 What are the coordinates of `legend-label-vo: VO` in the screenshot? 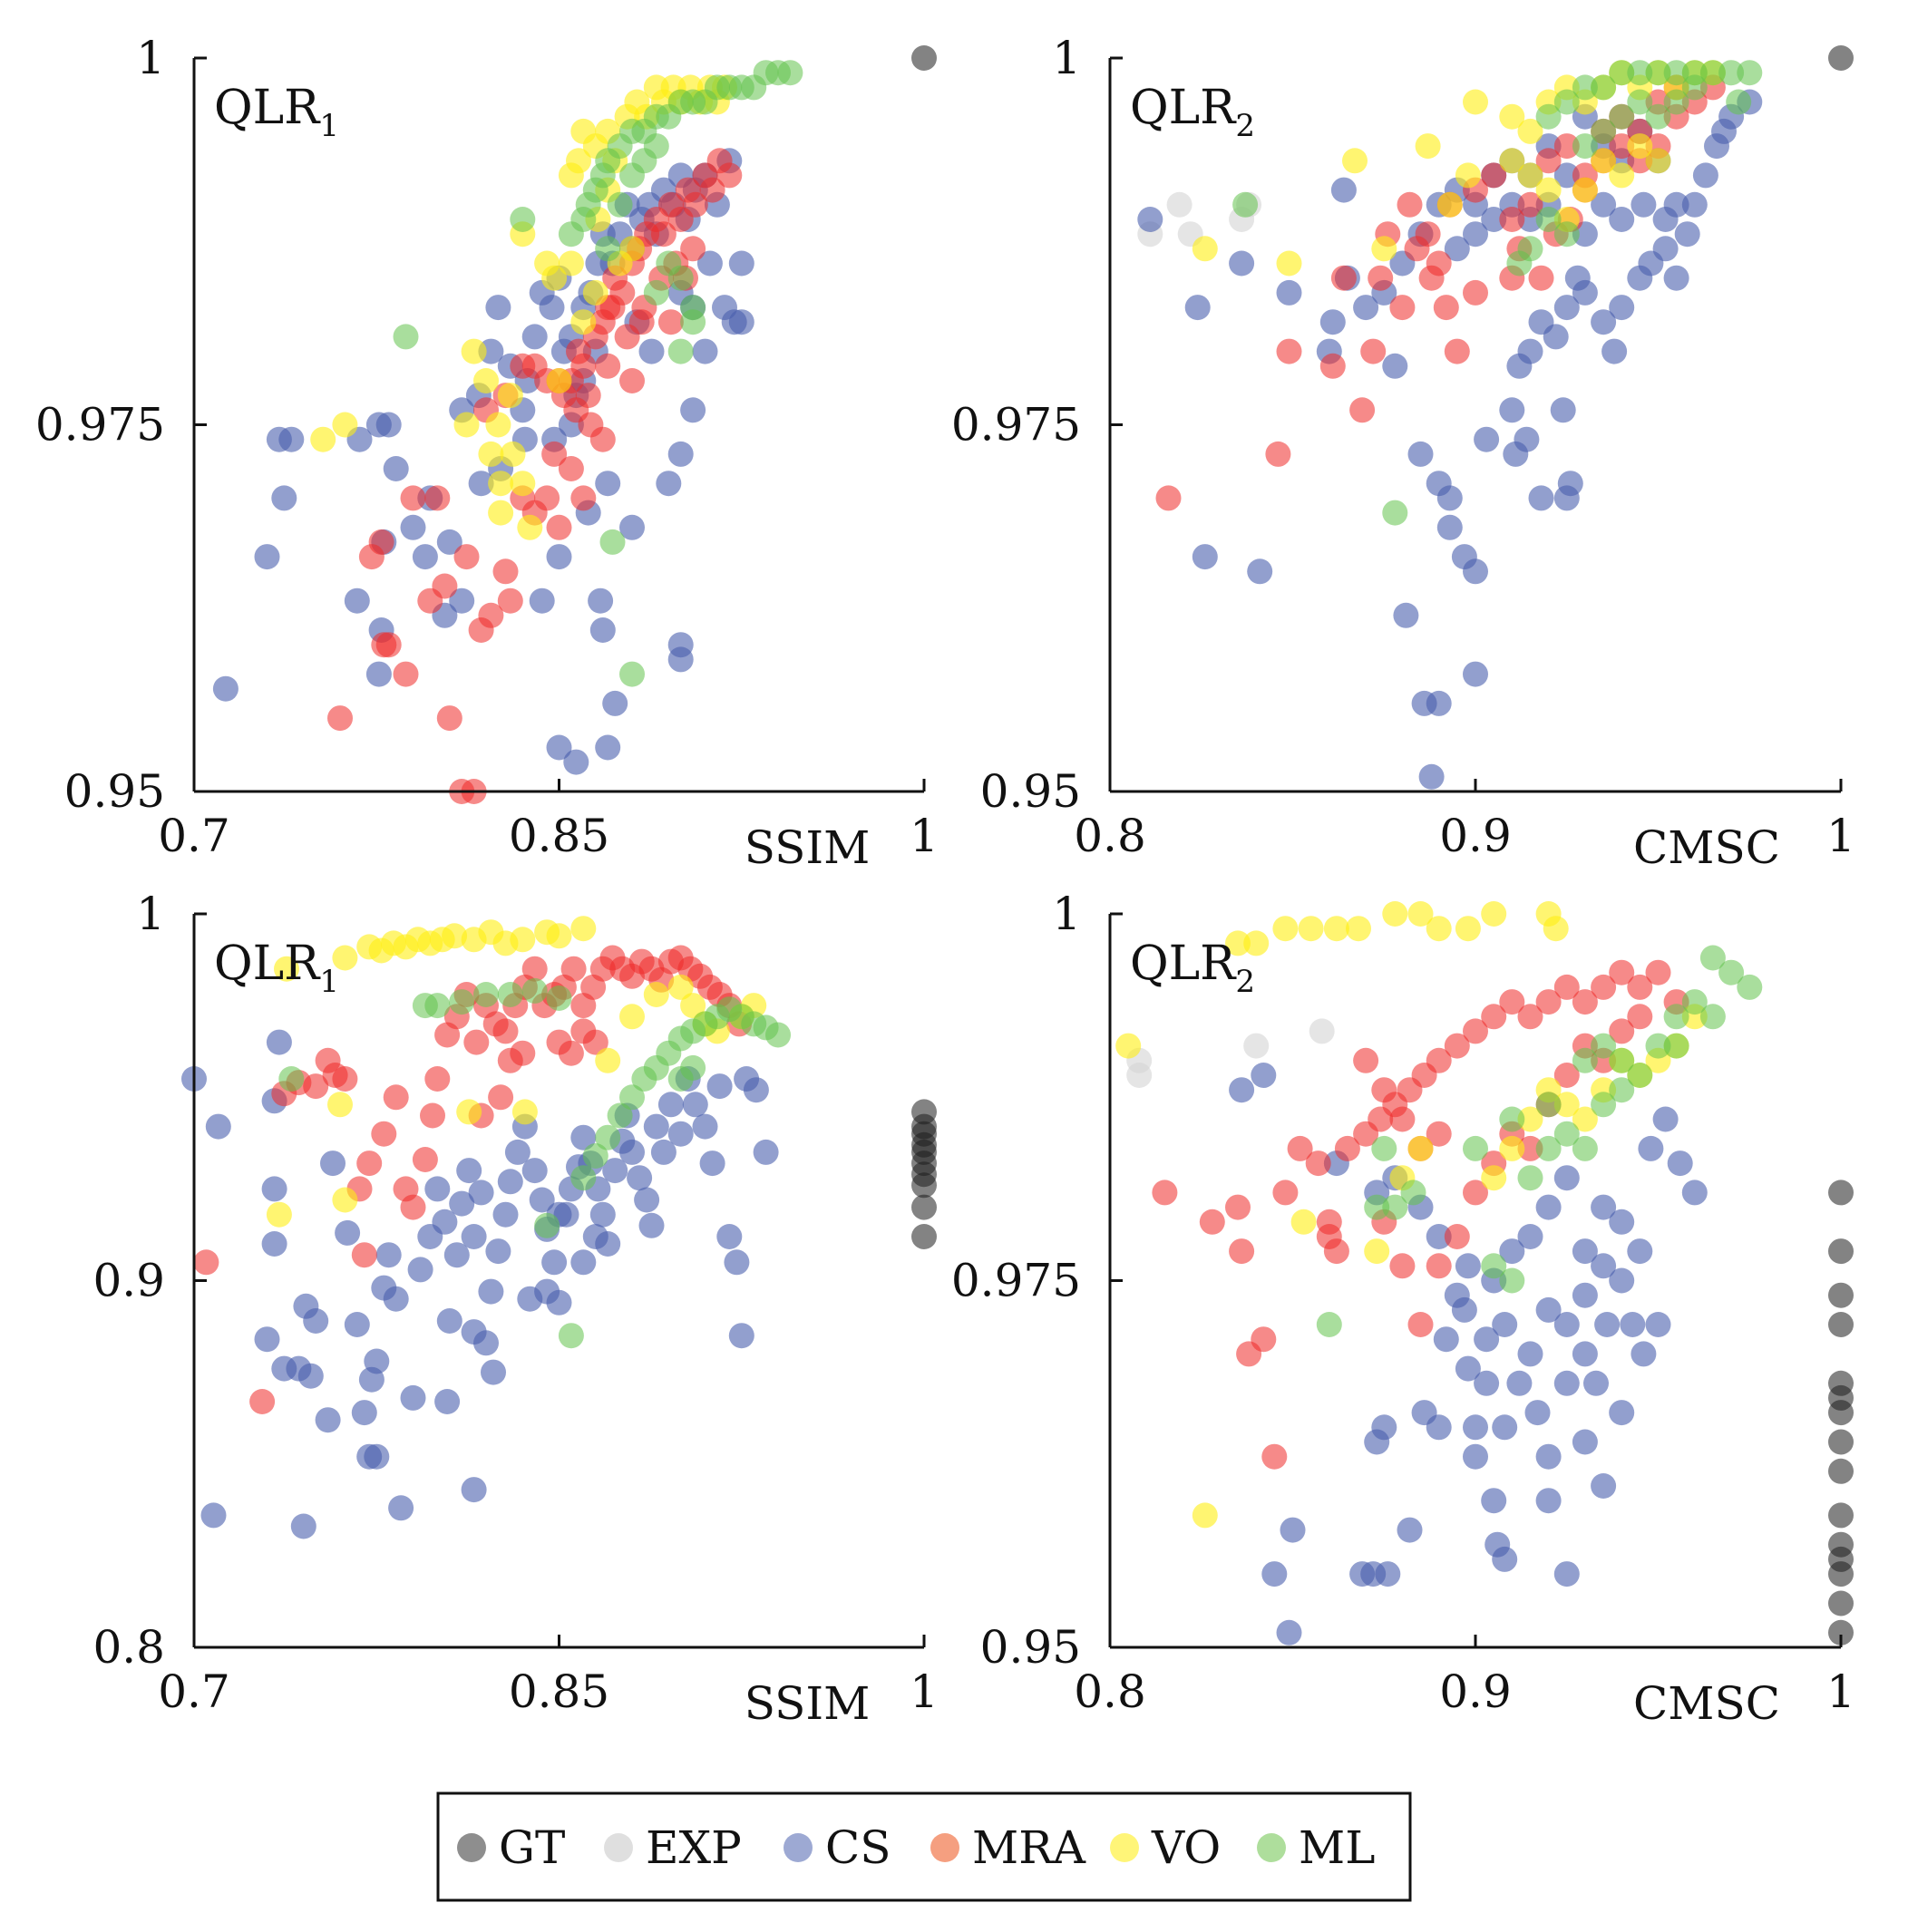 It's located at (1186, 1847).